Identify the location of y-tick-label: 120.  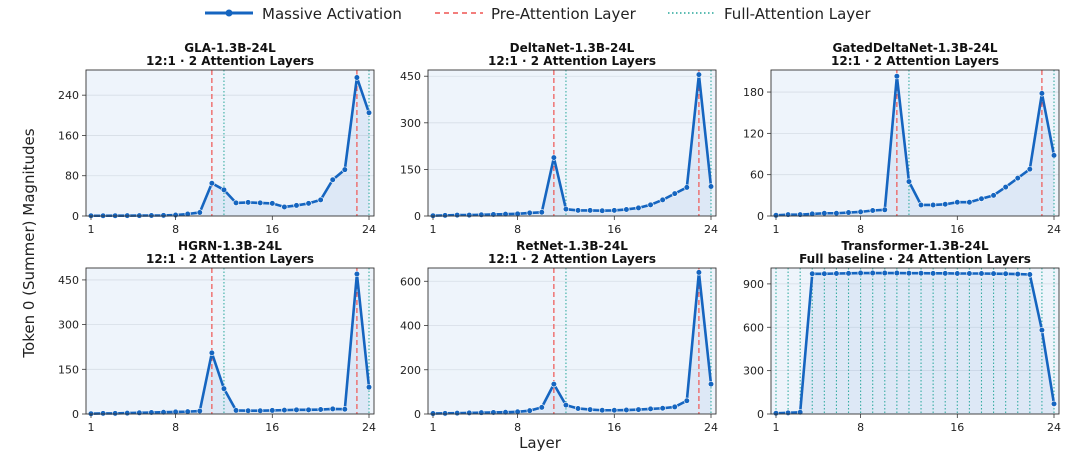
(753, 133).